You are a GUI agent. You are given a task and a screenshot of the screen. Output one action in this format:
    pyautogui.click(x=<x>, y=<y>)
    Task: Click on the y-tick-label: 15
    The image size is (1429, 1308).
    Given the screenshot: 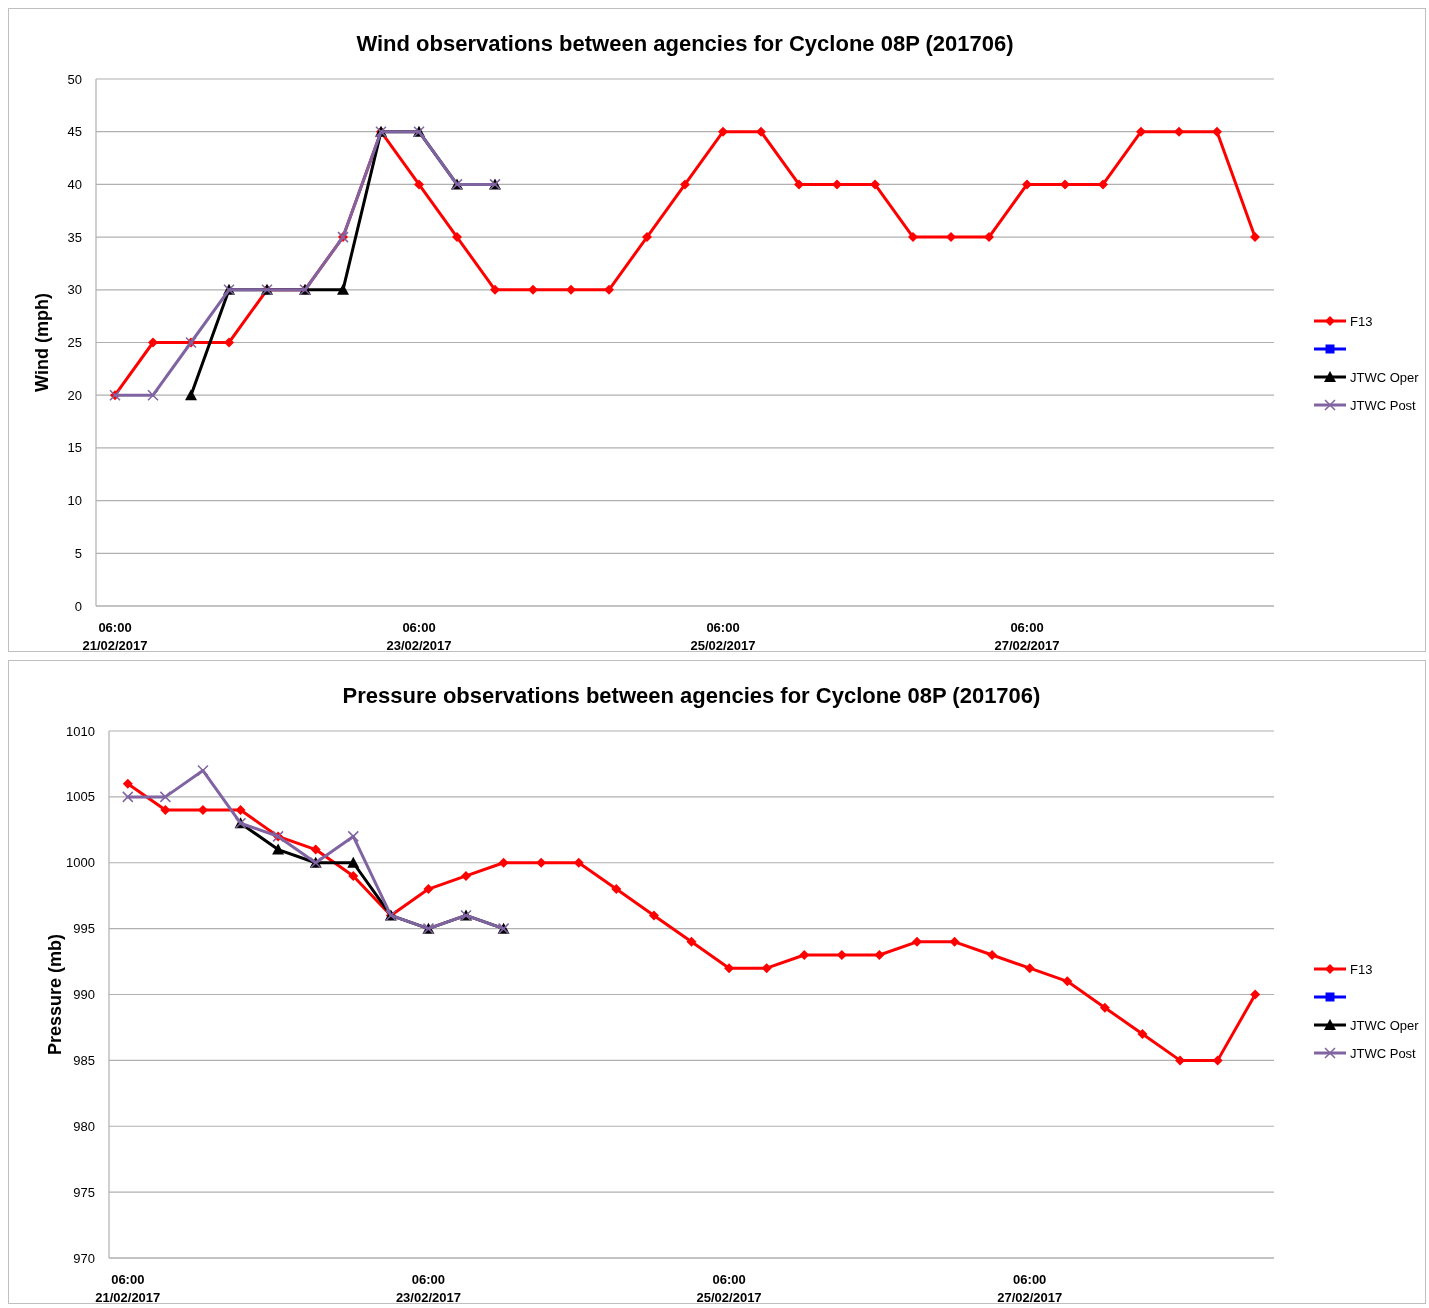 What is the action you would take?
    pyautogui.click(x=74, y=448)
    